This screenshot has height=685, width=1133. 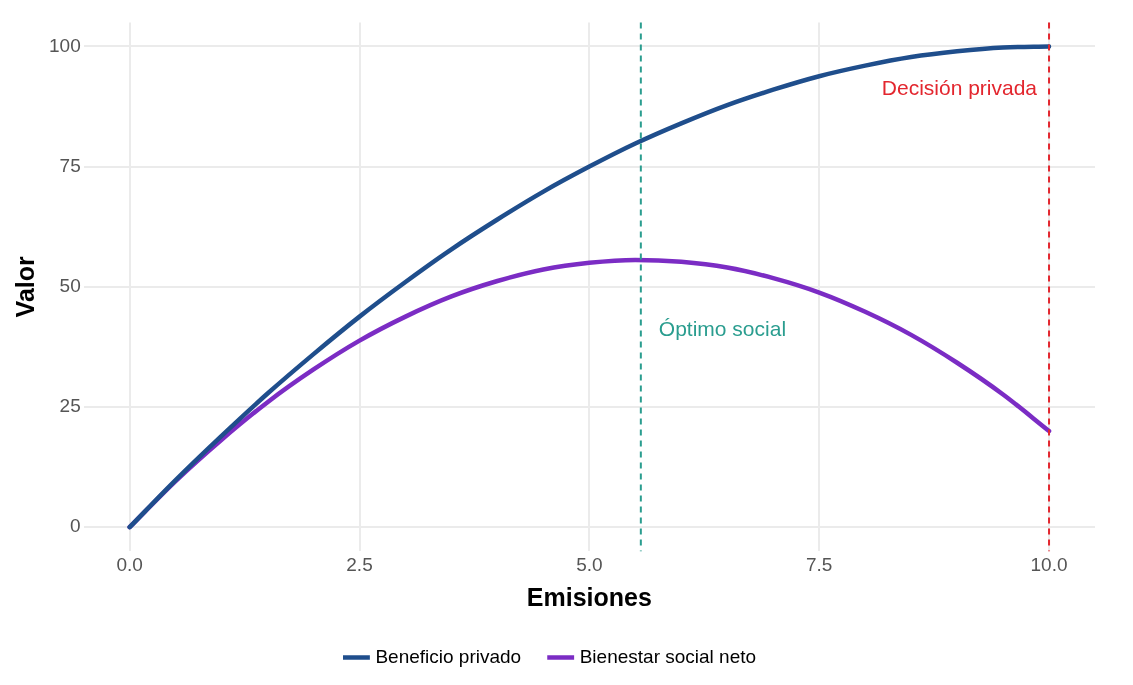 What do you see at coordinates (668, 656) in the screenshot?
I see `legend-label: Bienestar social neto` at bounding box center [668, 656].